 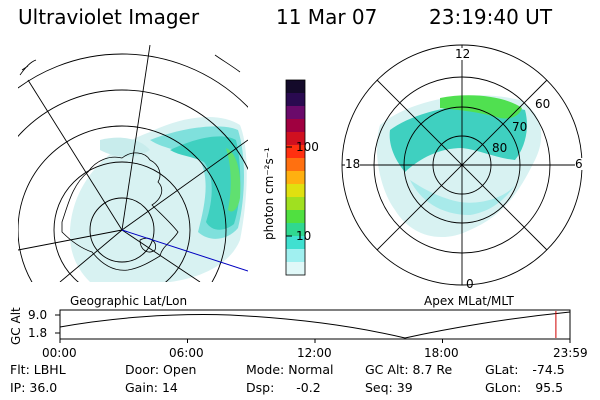 I want to click on info-dsp: Dsp: -0.2, so click(x=283, y=387).